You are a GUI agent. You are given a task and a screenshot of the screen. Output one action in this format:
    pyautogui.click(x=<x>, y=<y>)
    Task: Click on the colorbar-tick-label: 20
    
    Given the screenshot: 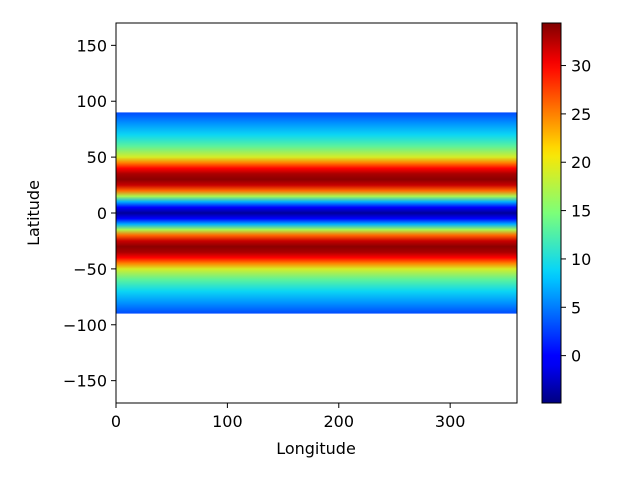 What is the action you would take?
    pyautogui.click(x=581, y=162)
    